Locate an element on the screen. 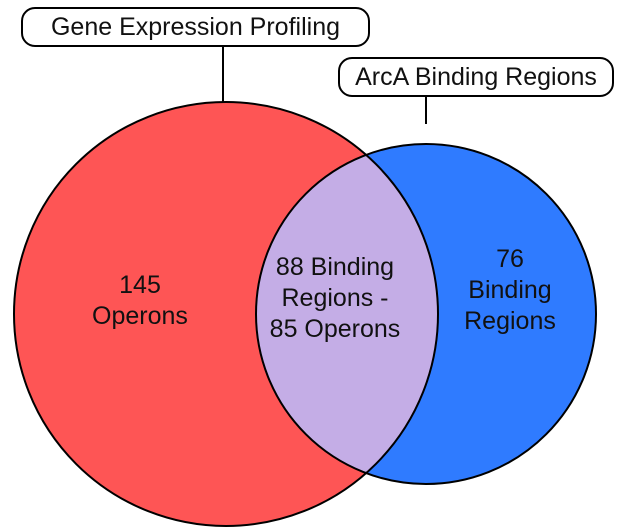 The height and width of the screenshot is (529, 621). overlap-line-3: 85 Operons is located at coordinates (335, 329).